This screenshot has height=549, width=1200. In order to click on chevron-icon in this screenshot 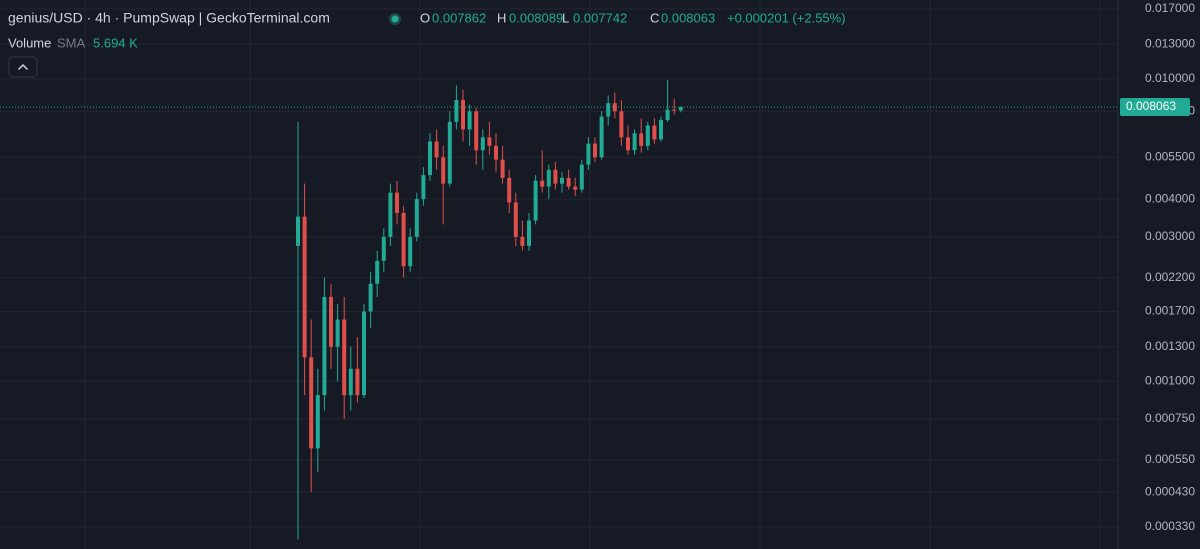, I will do `click(23, 67)`.